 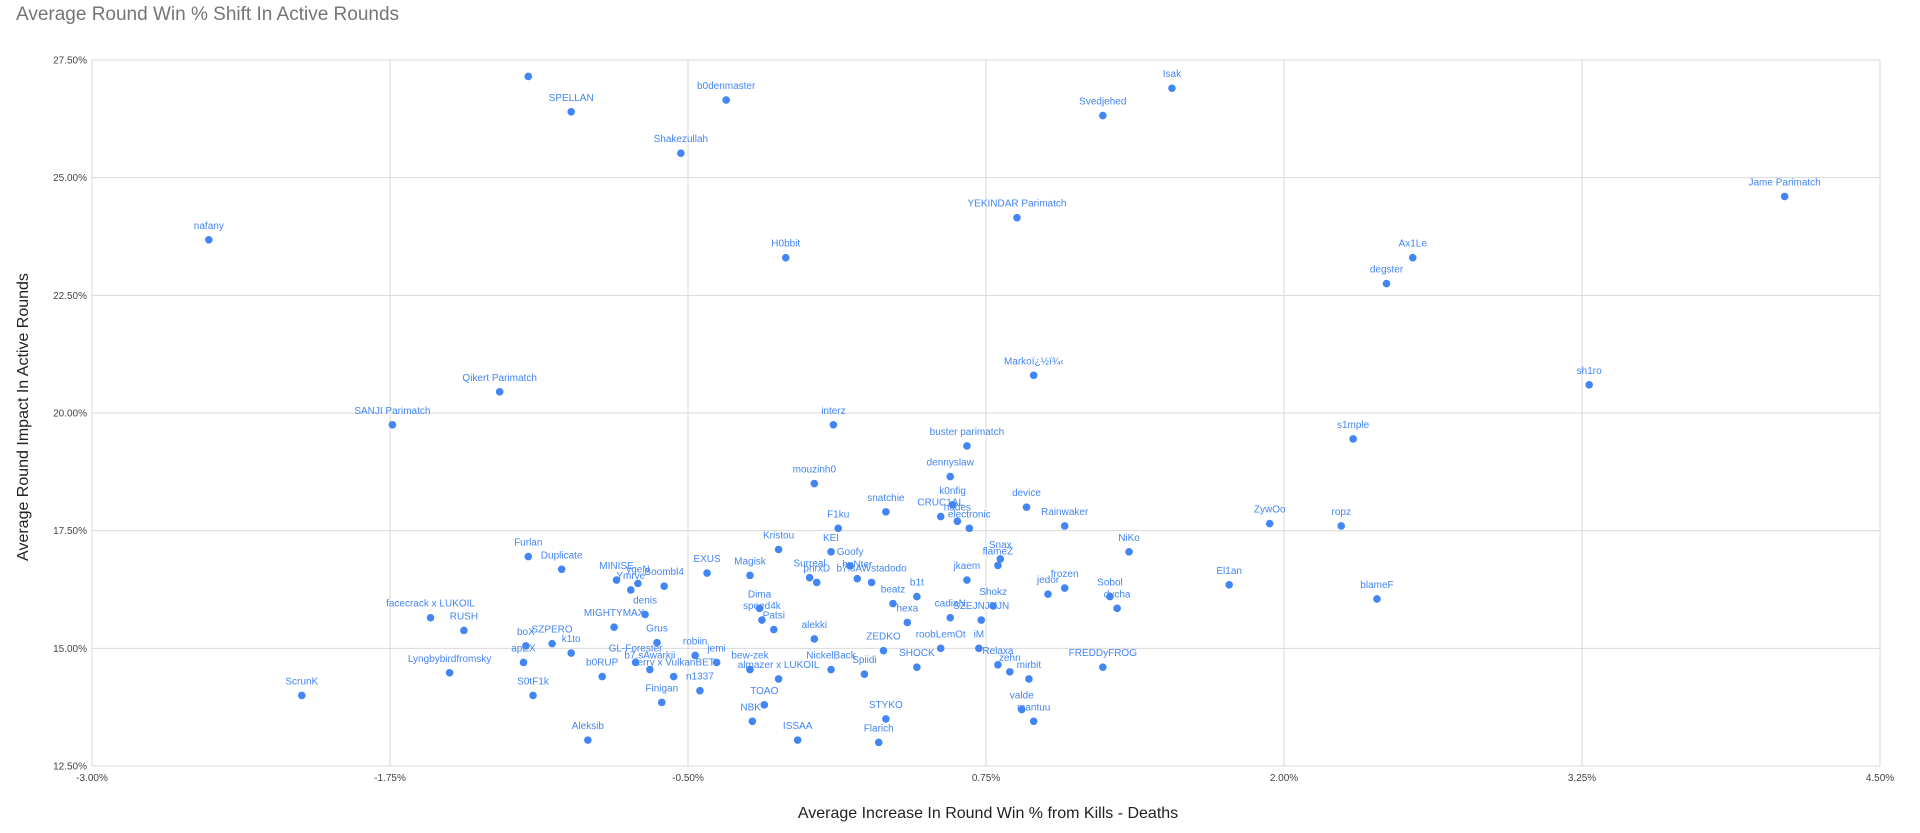 I want to click on point-label: EXUS, so click(x=707, y=559).